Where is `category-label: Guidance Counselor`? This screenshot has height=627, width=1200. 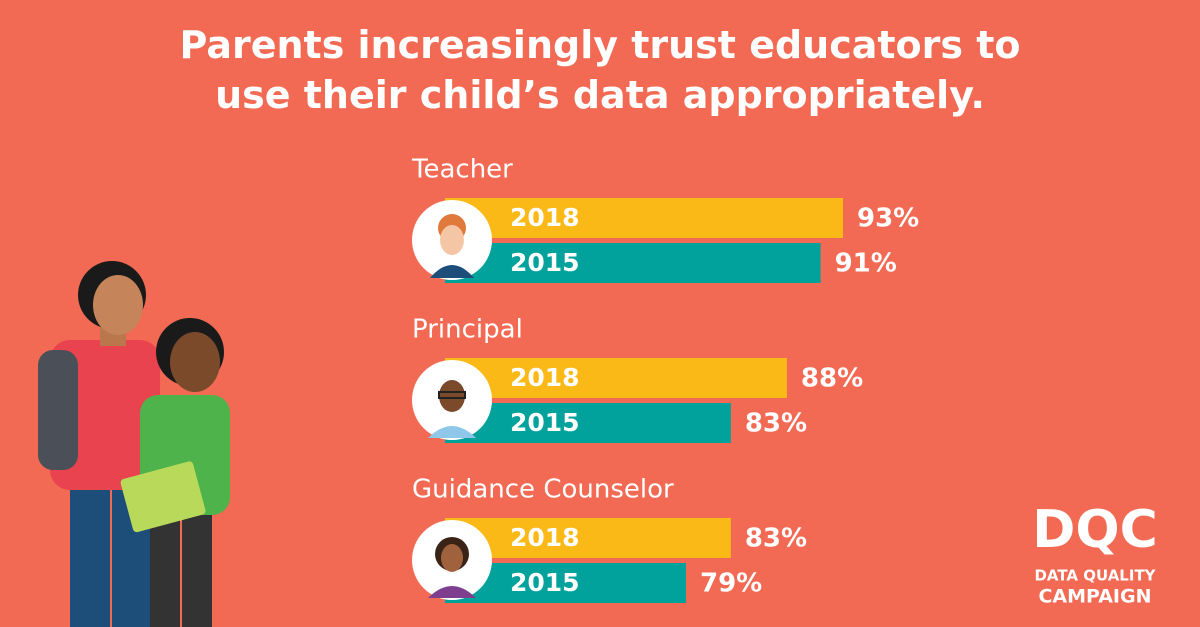 category-label: Guidance Counselor is located at coordinates (543, 490).